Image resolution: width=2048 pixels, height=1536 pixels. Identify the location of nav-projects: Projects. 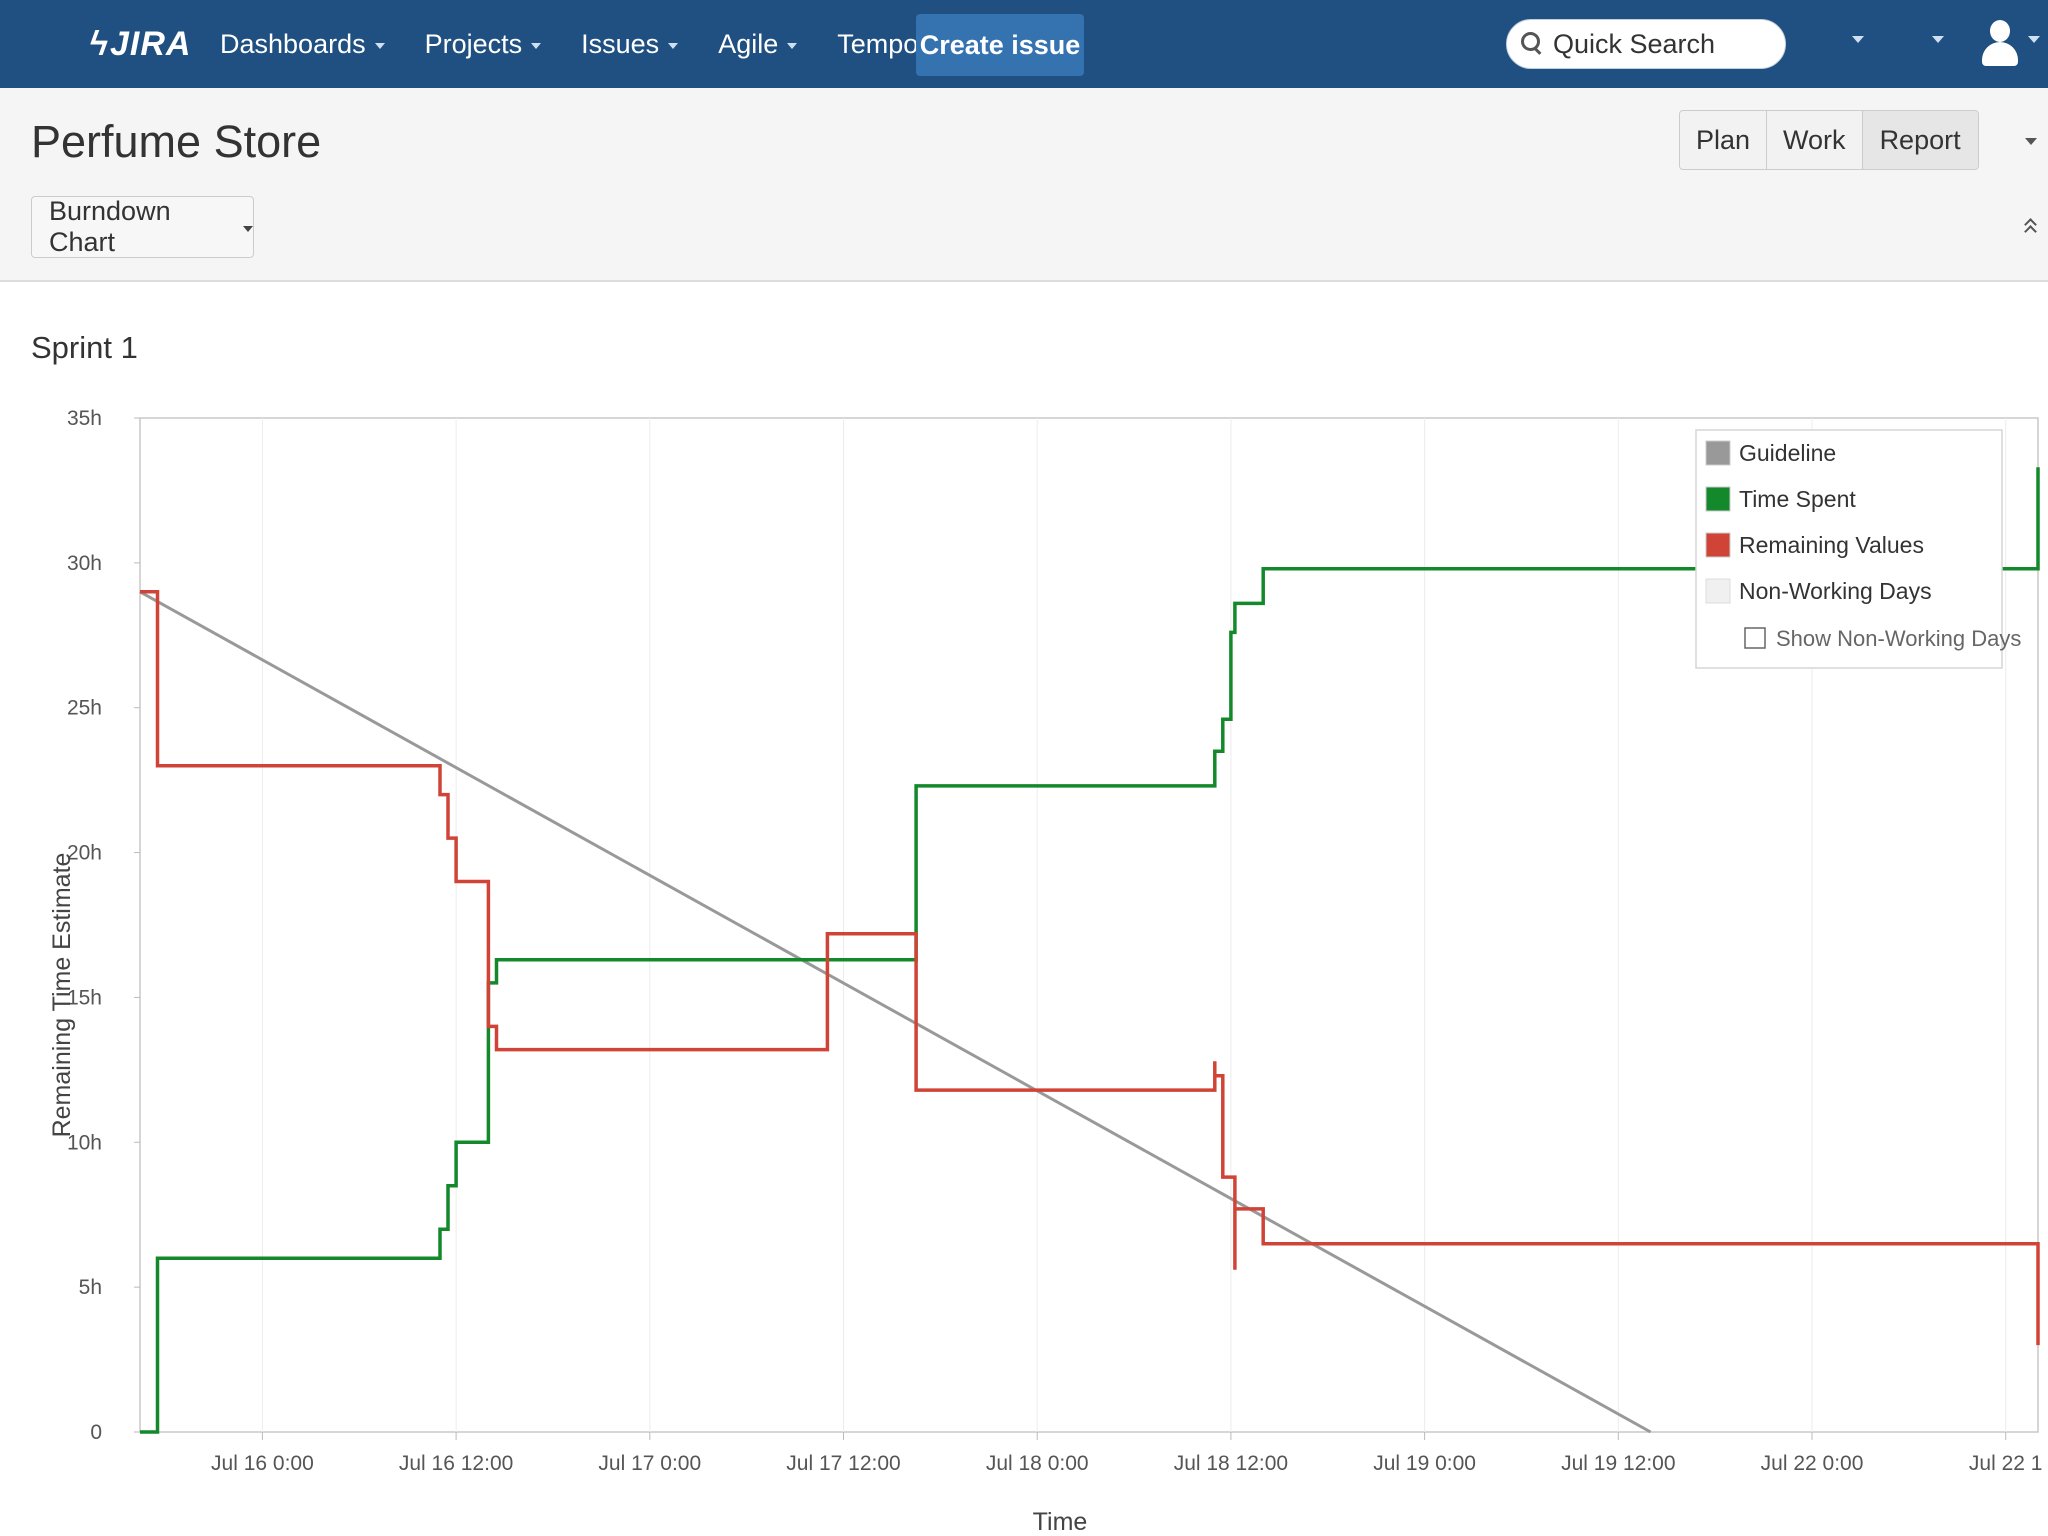
(483, 44).